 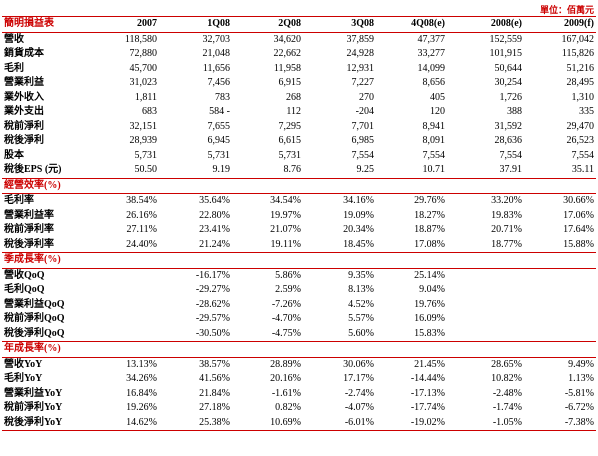 I want to click on cell: 584 -, so click(x=219, y=112).